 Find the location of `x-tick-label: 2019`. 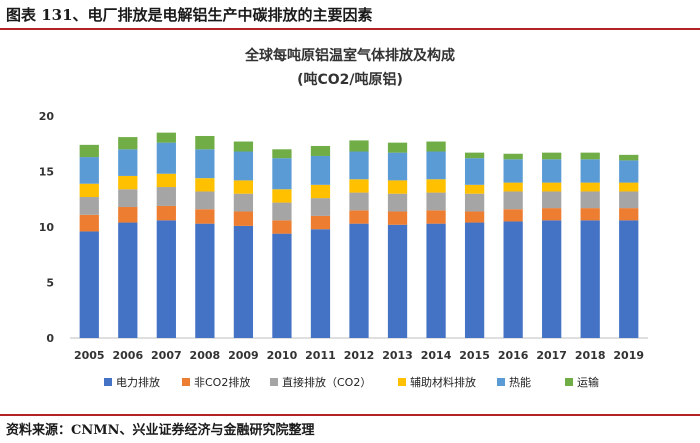

x-tick-label: 2019 is located at coordinates (628, 355).